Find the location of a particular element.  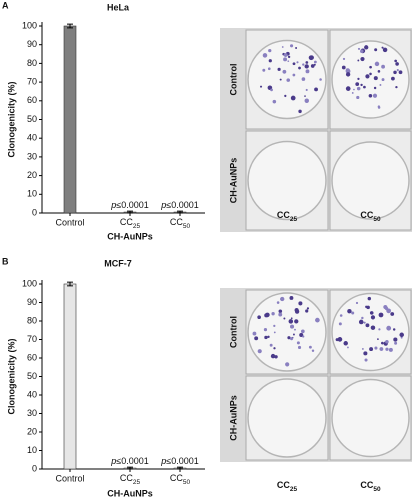

x-tick-label: CC50 is located at coordinates (180, 479).